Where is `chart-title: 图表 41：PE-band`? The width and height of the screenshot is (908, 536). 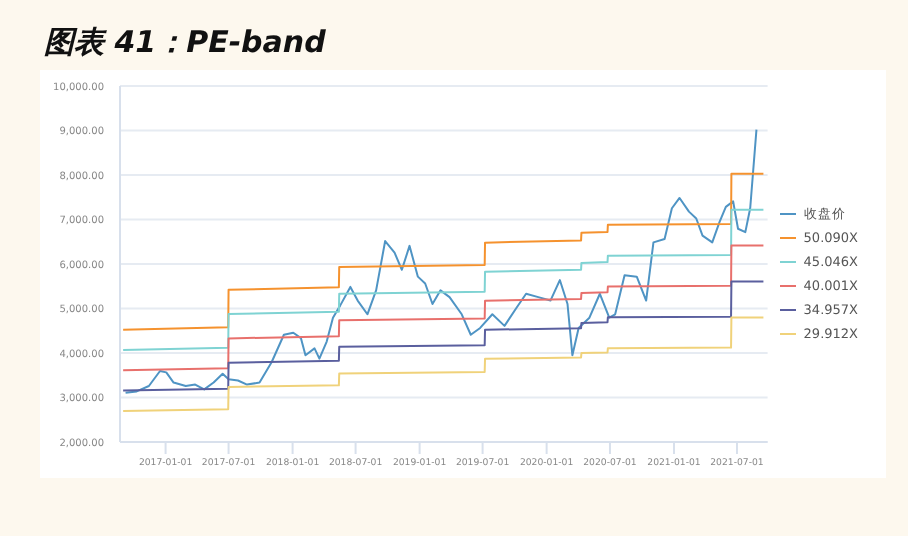 chart-title: 图表 41：PE-band is located at coordinates (185, 43).